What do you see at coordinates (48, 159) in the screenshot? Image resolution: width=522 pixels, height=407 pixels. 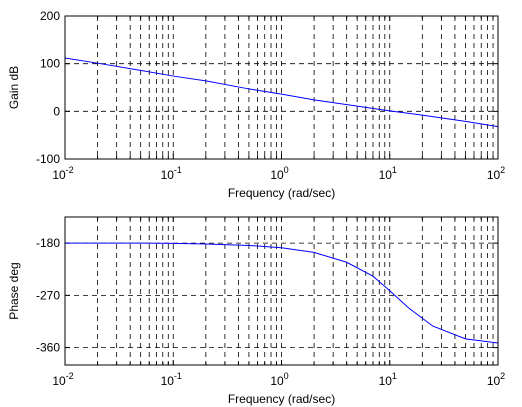 I see `y-tick-label: -100` at bounding box center [48, 159].